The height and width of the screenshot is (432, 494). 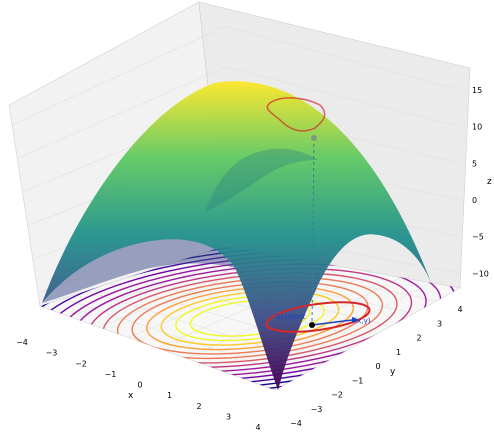 I want to click on z-tick-label: 0, so click(x=474, y=200).